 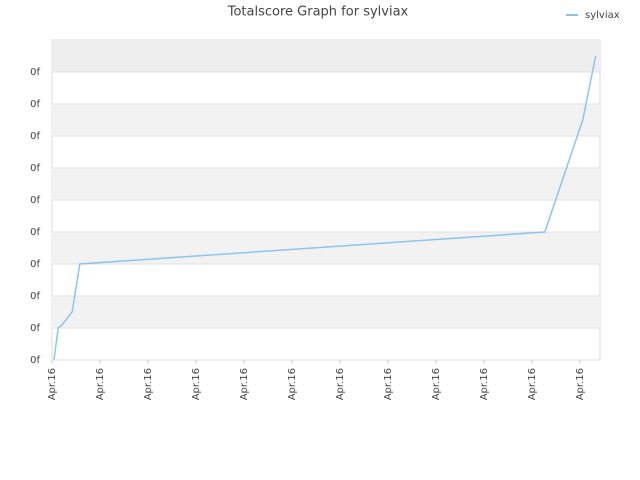 What do you see at coordinates (318, 12) in the screenshot?
I see `chart-title: Totalscore Graph for sylviax` at bounding box center [318, 12].